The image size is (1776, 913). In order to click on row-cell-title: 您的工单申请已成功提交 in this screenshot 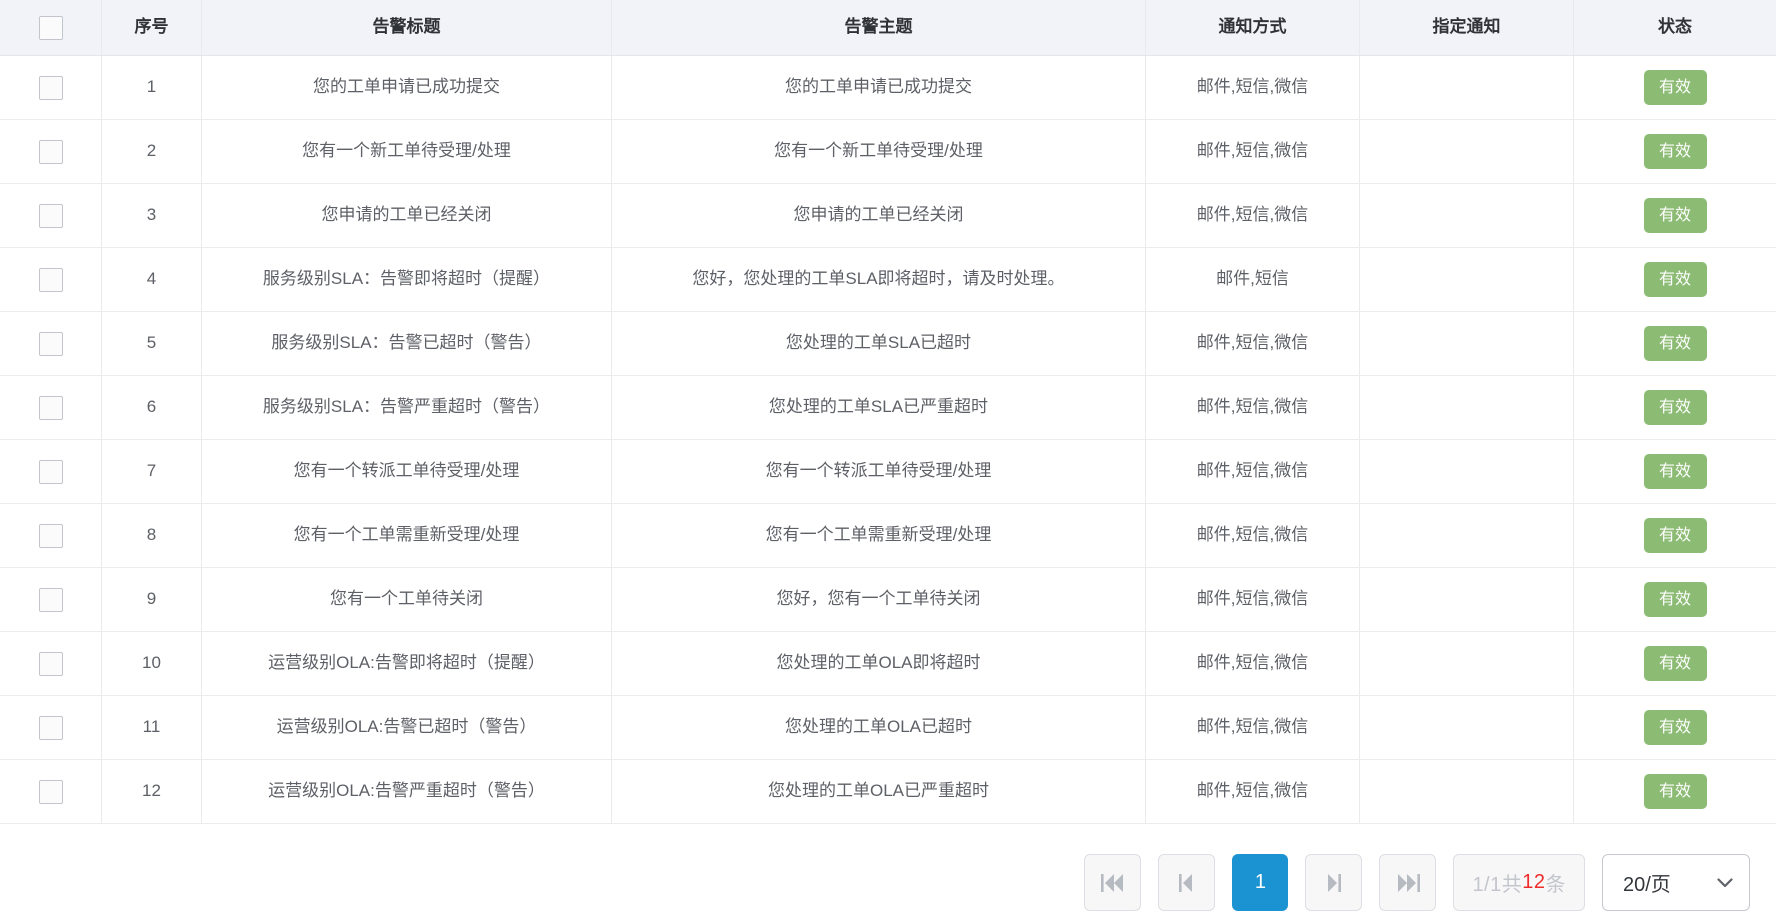, I will do `click(407, 87)`.